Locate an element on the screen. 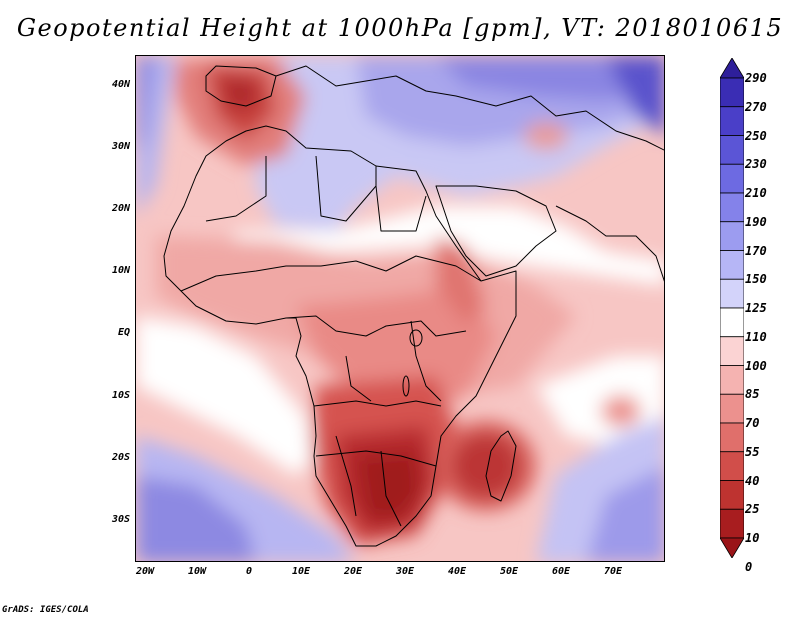 This screenshot has width=800, height=618. lon-label-30e: 30E is located at coordinates (405, 571).